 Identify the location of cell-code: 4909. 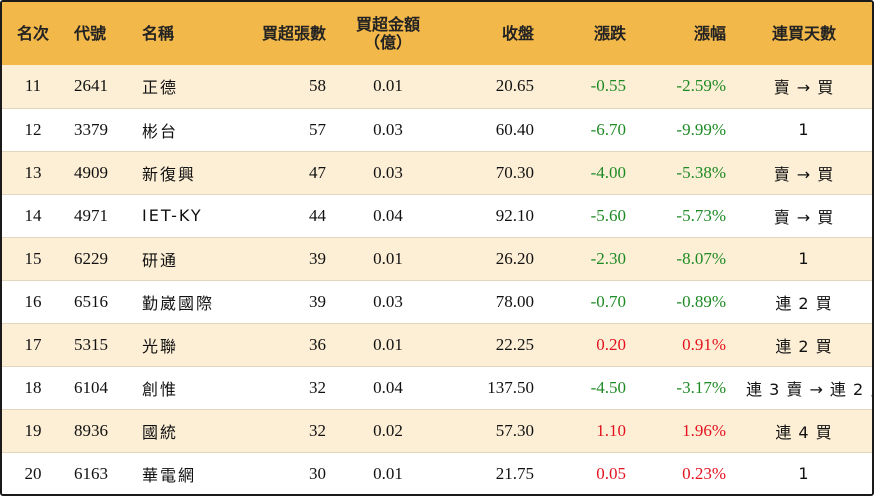
(98, 173).